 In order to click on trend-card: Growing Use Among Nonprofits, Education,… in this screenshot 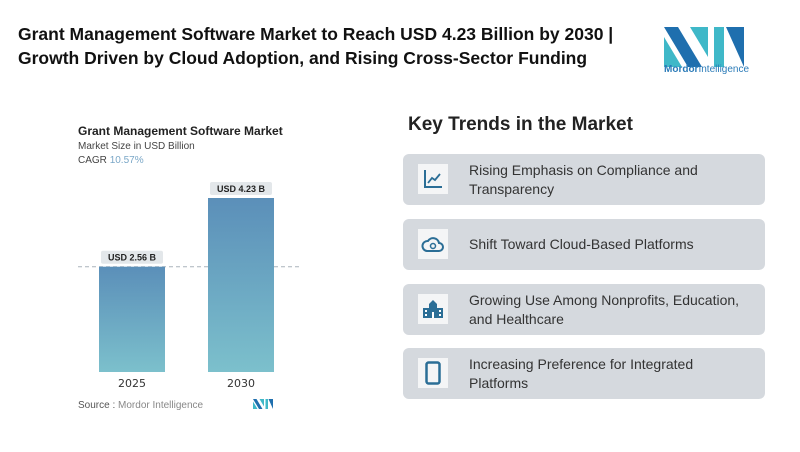, I will do `click(584, 309)`.